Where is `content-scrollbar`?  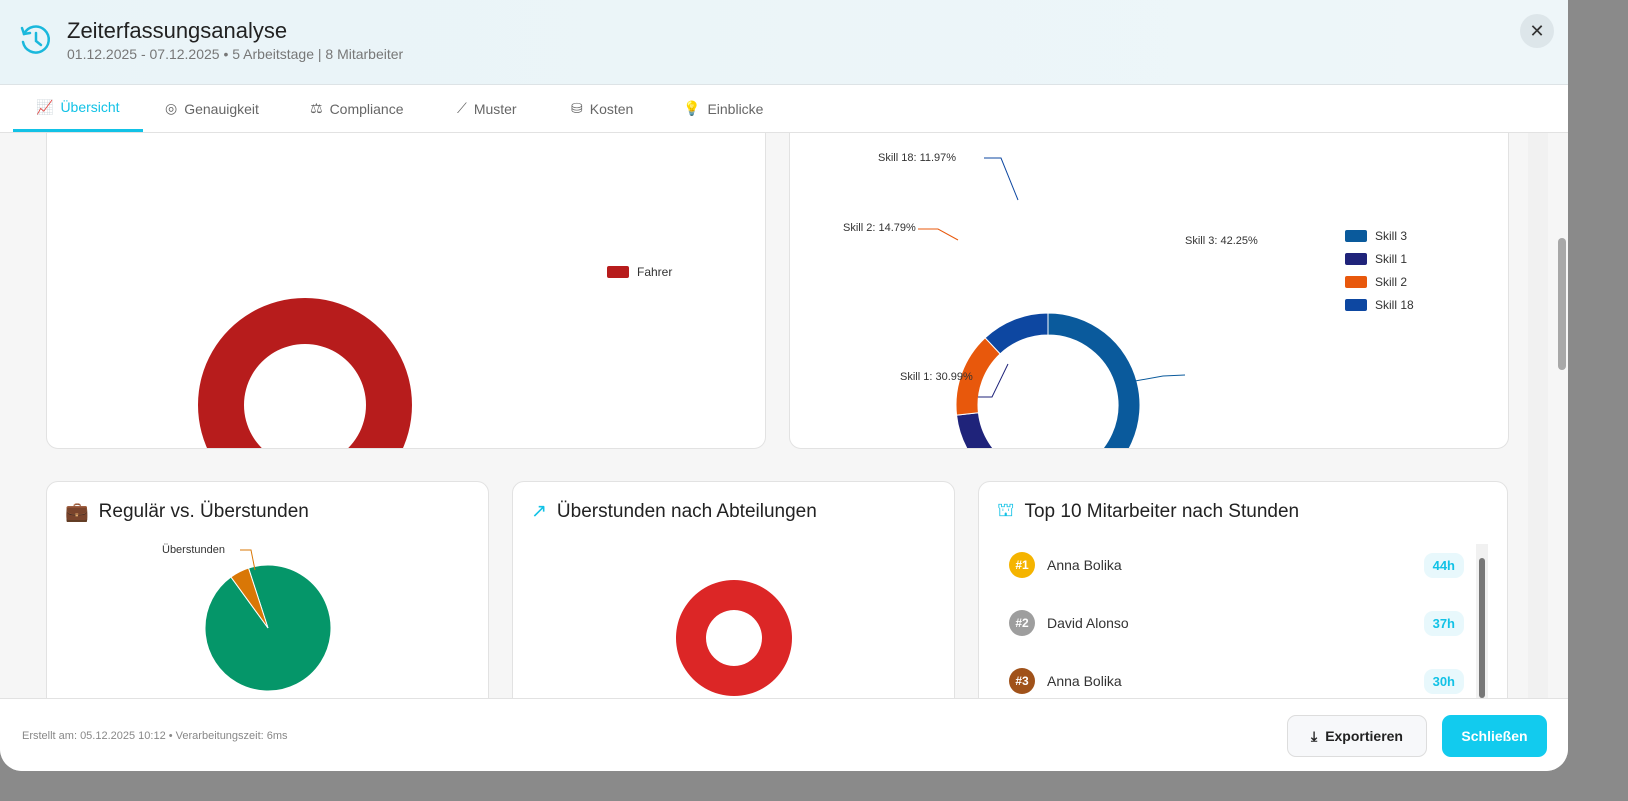 content-scrollbar is located at coordinates (1538, 415).